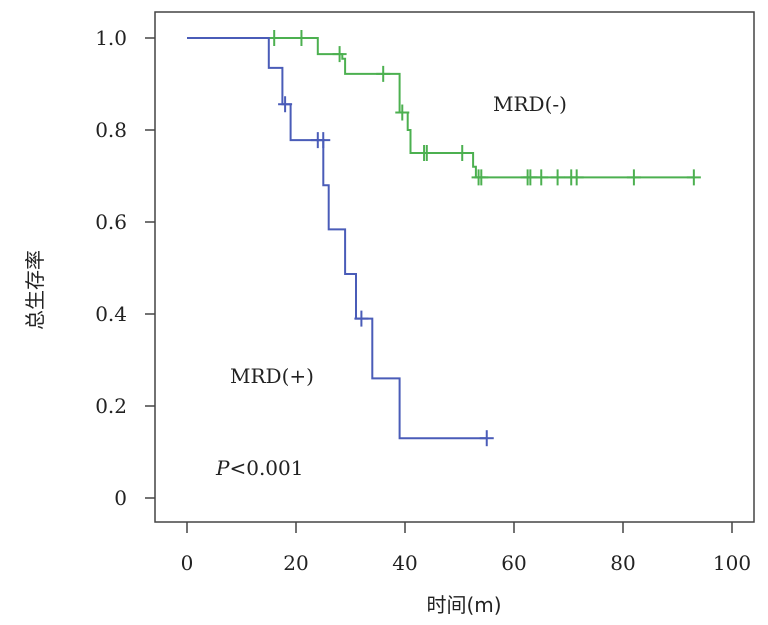 The height and width of the screenshot is (625, 768). What do you see at coordinates (272, 376) in the screenshot?
I see `mrd-positive-label: MRD(+)` at bounding box center [272, 376].